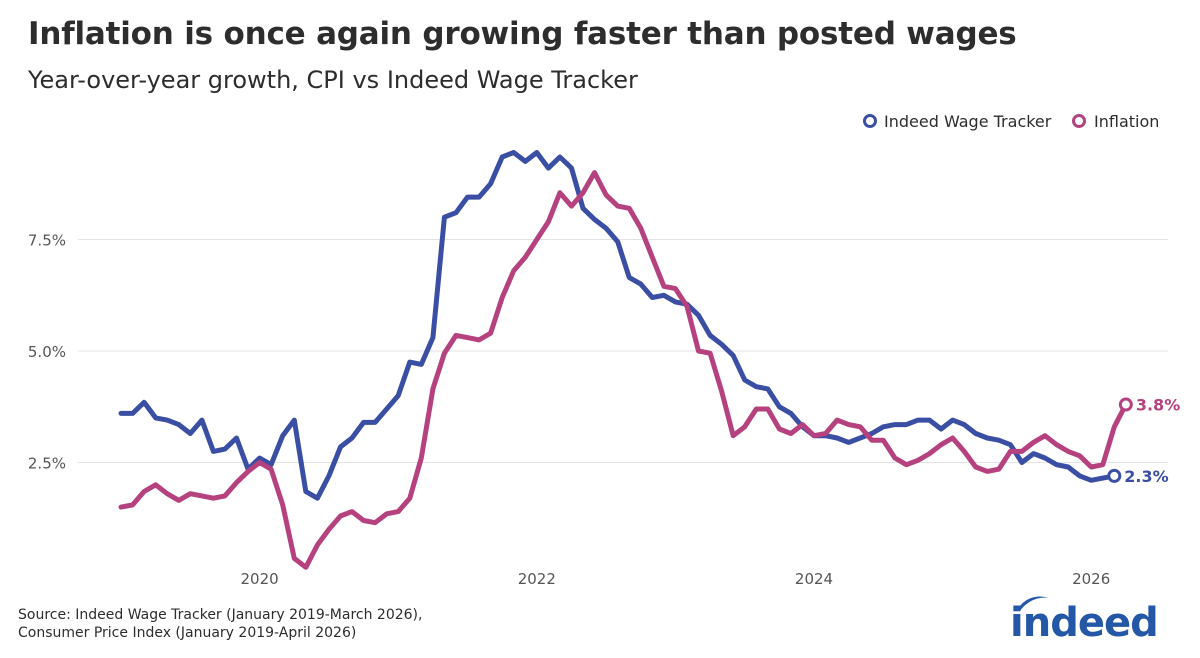 The width and height of the screenshot is (1200, 658). I want to click on legend-marker-inflation, so click(1079, 121).